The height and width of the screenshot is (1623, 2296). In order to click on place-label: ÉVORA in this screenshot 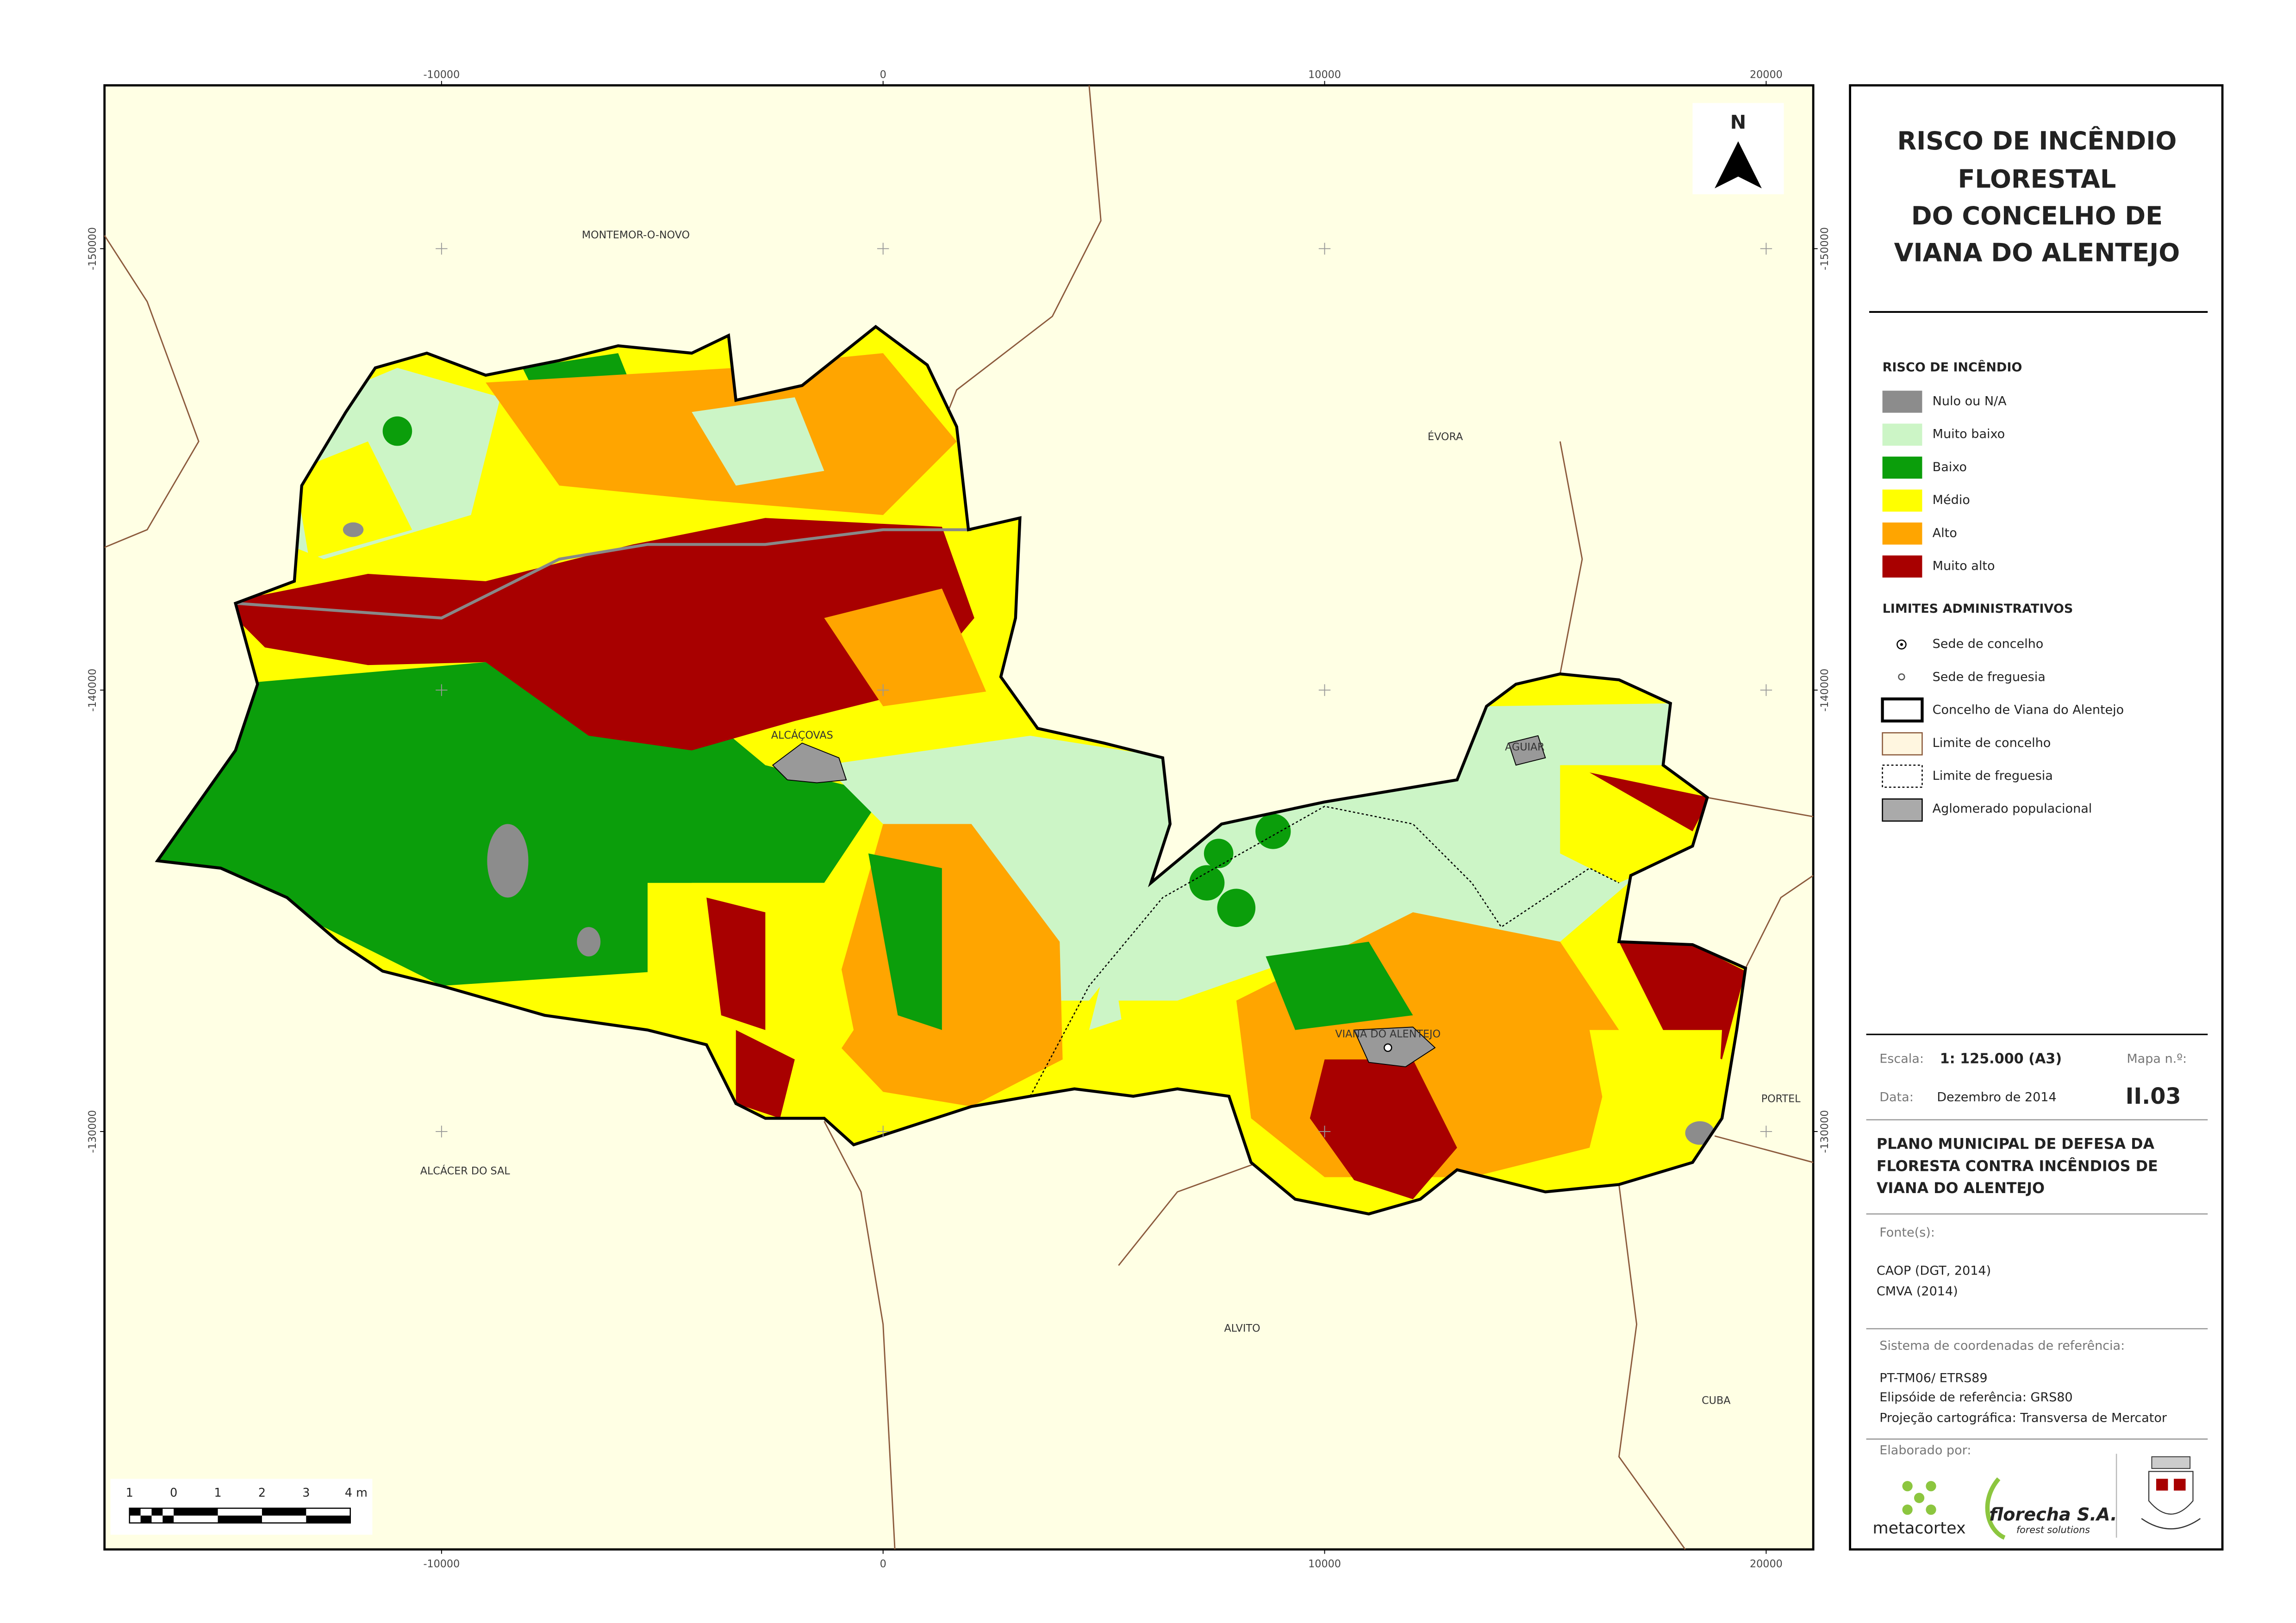, I will do `click(1445, 436)`.